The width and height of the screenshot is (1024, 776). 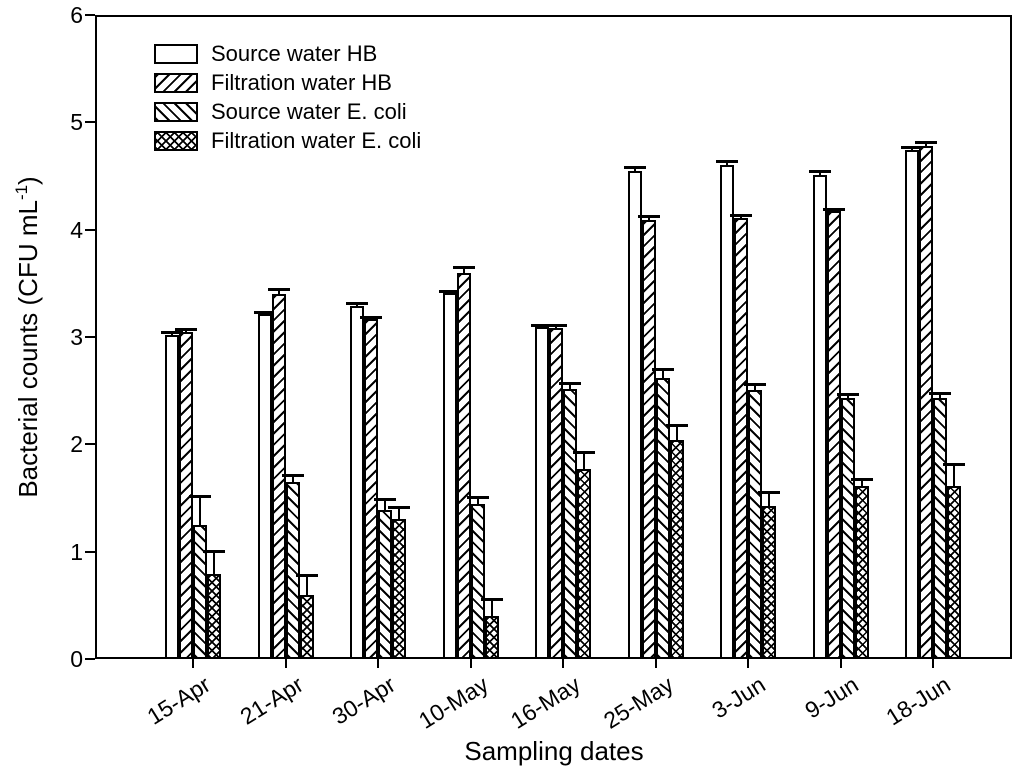 I want to click on legend-item-source-water-hb: Source water HB, so click(x=287, y=53).